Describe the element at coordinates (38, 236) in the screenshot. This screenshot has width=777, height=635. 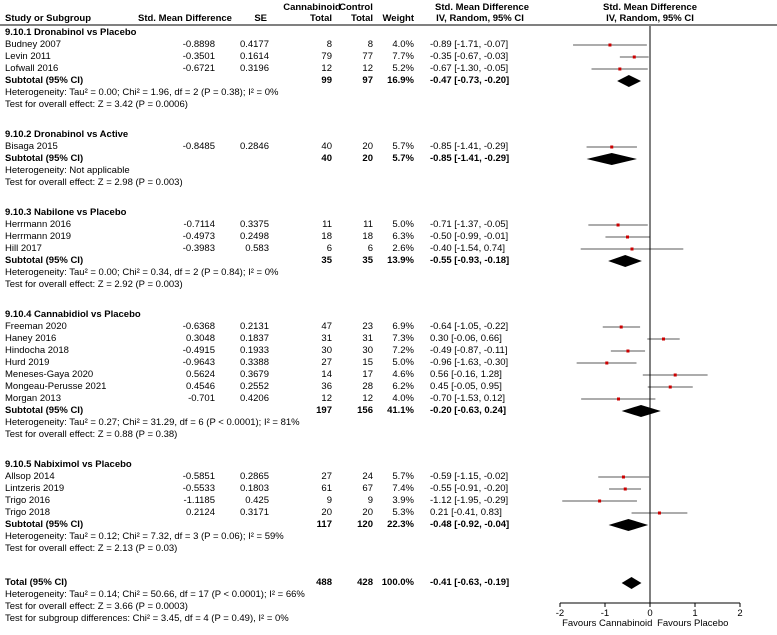
I see `study-name: Herrmann 2019` at that location.